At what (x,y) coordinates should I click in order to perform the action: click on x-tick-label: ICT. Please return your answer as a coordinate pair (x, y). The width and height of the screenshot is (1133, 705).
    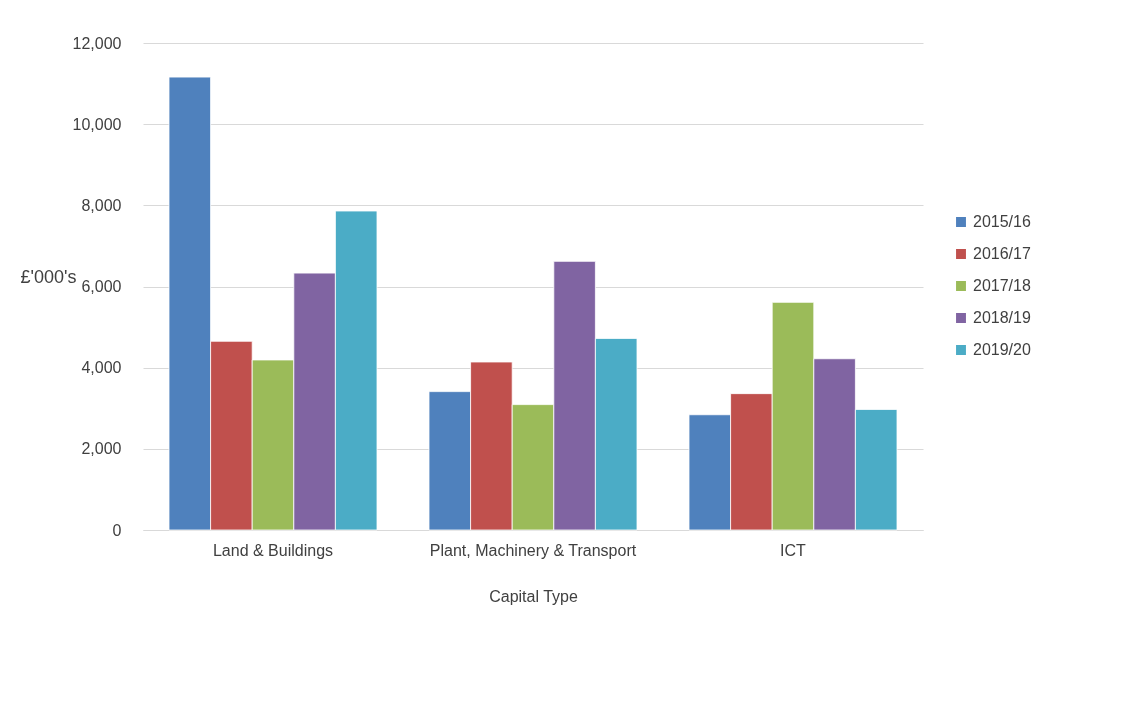
    Looking at the image, I should click on (793, 550).